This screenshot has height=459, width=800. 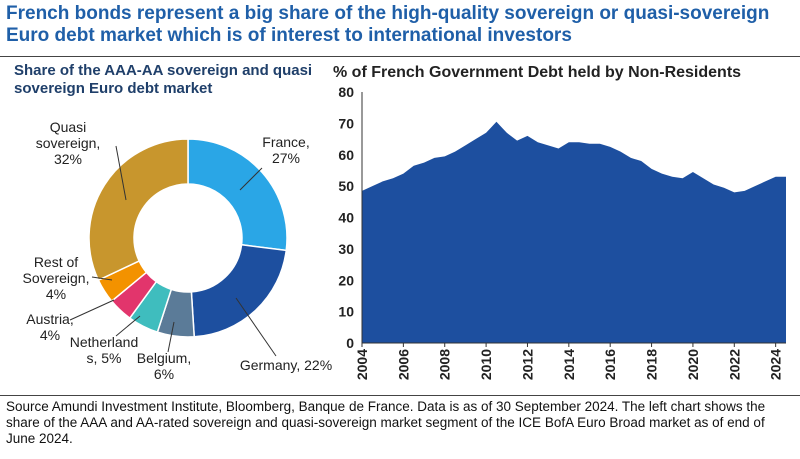 I want to click on x-tick-label: 2008, so click(x=445, y=364).